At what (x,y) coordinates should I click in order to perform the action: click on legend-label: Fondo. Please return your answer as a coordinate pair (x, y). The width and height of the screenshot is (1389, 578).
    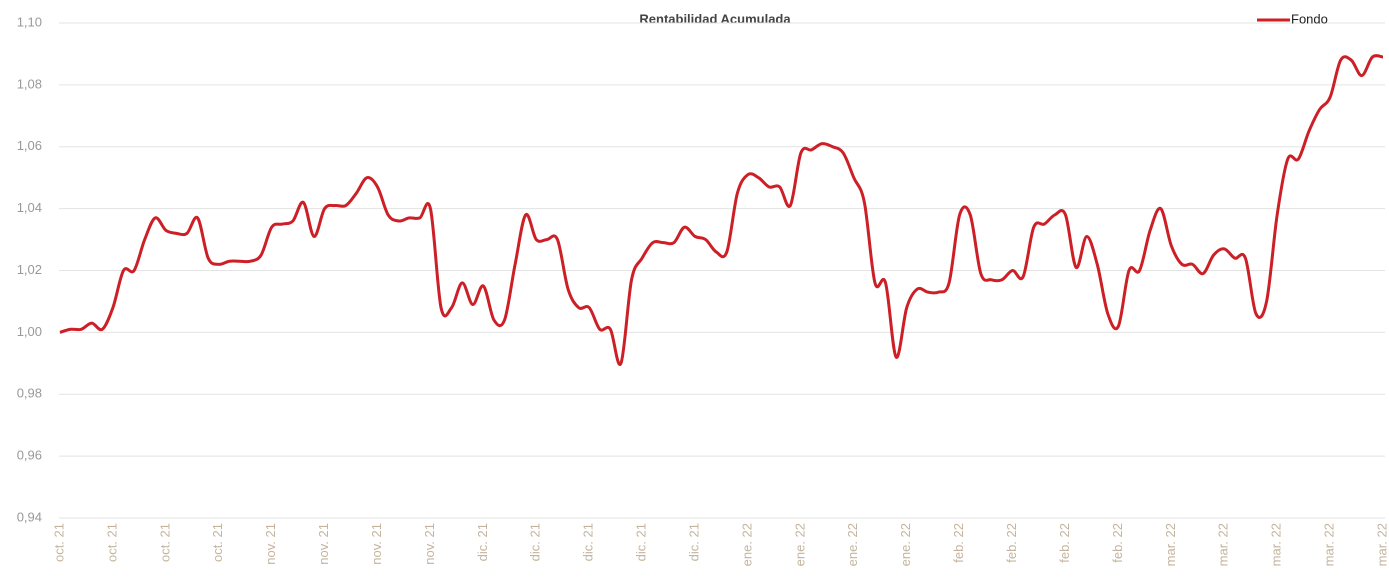
    Looking at the image, I should click on (1309, 18).